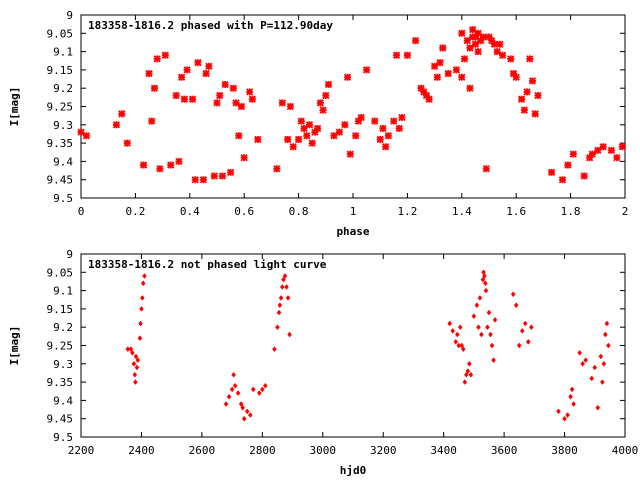 The height and width of the screenshot is (480, 640). What do you see at coordinates (60, 382) in the screenshot?
I see `y-tick-label: 9.35` at bounding box center [60, 382].